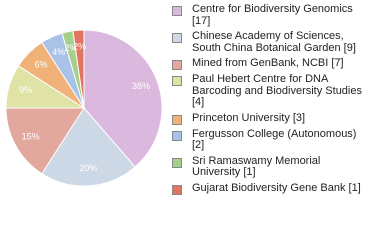  What do you see at coordinates (256, 166) in the screenshot?
I see `legend-label: Sri Ramaswamy Memorial University [1]` at bounding box center [256, 166].